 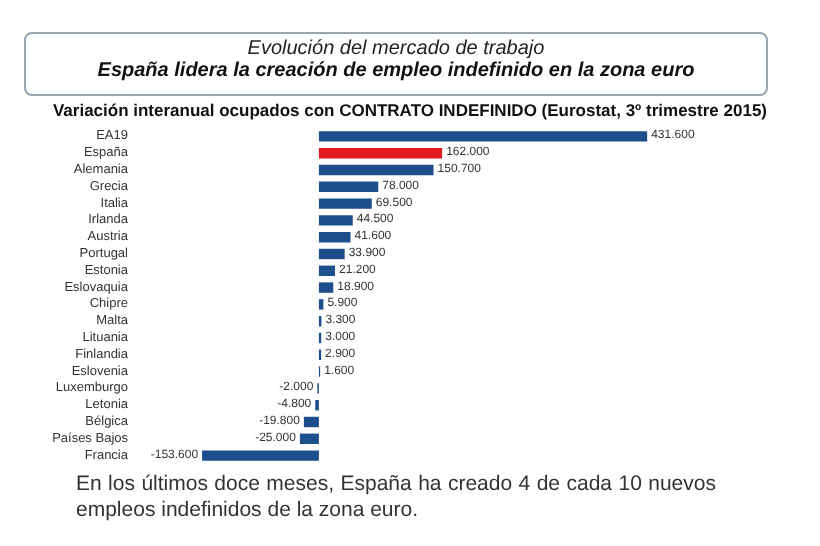 What do you see at coordinates (396, 71) in the screenshot?
I see `chart-subtitle: España lidera la creación de empleo indefinido en la zona euro` at bounding box center [396, 71].